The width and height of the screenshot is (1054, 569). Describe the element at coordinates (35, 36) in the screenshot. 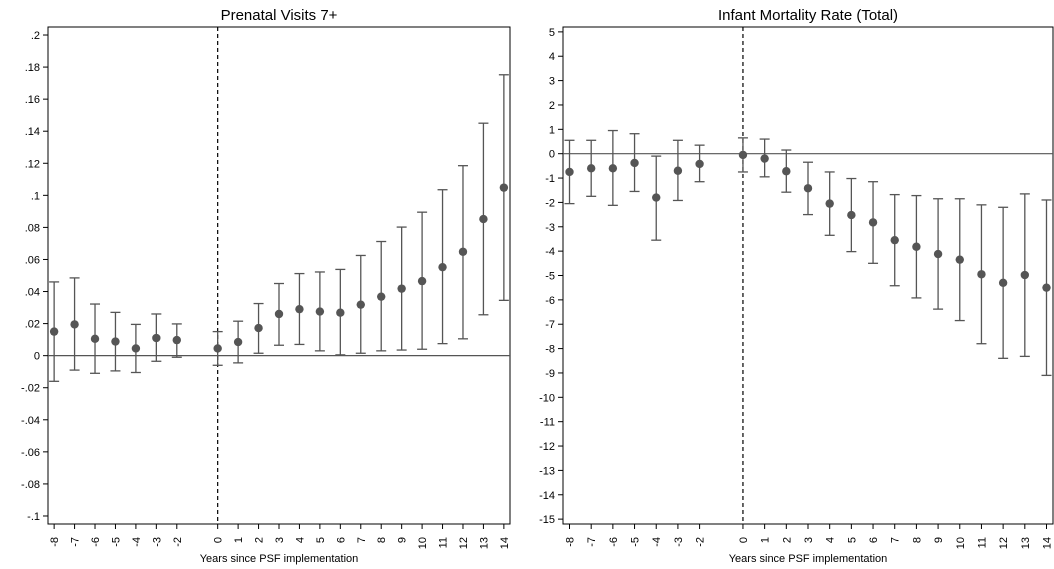

I see `y-tick-label: .2` at that location.